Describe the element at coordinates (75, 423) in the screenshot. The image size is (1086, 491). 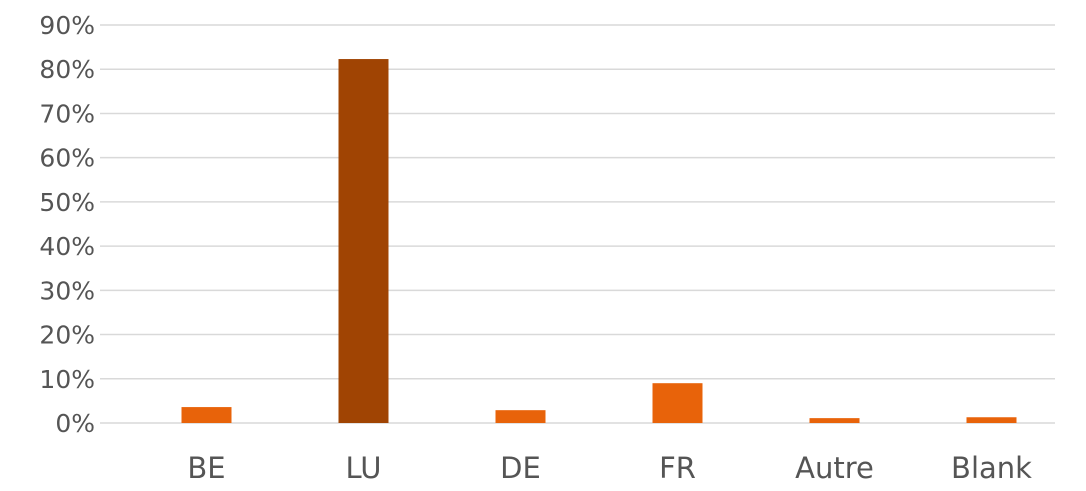
I see `y-tick-label: 0%` at that location.